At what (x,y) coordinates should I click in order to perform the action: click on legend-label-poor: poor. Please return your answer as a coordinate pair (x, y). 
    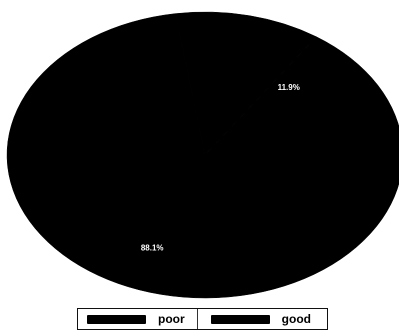
    Looking at the image, I should click on (171, 319).